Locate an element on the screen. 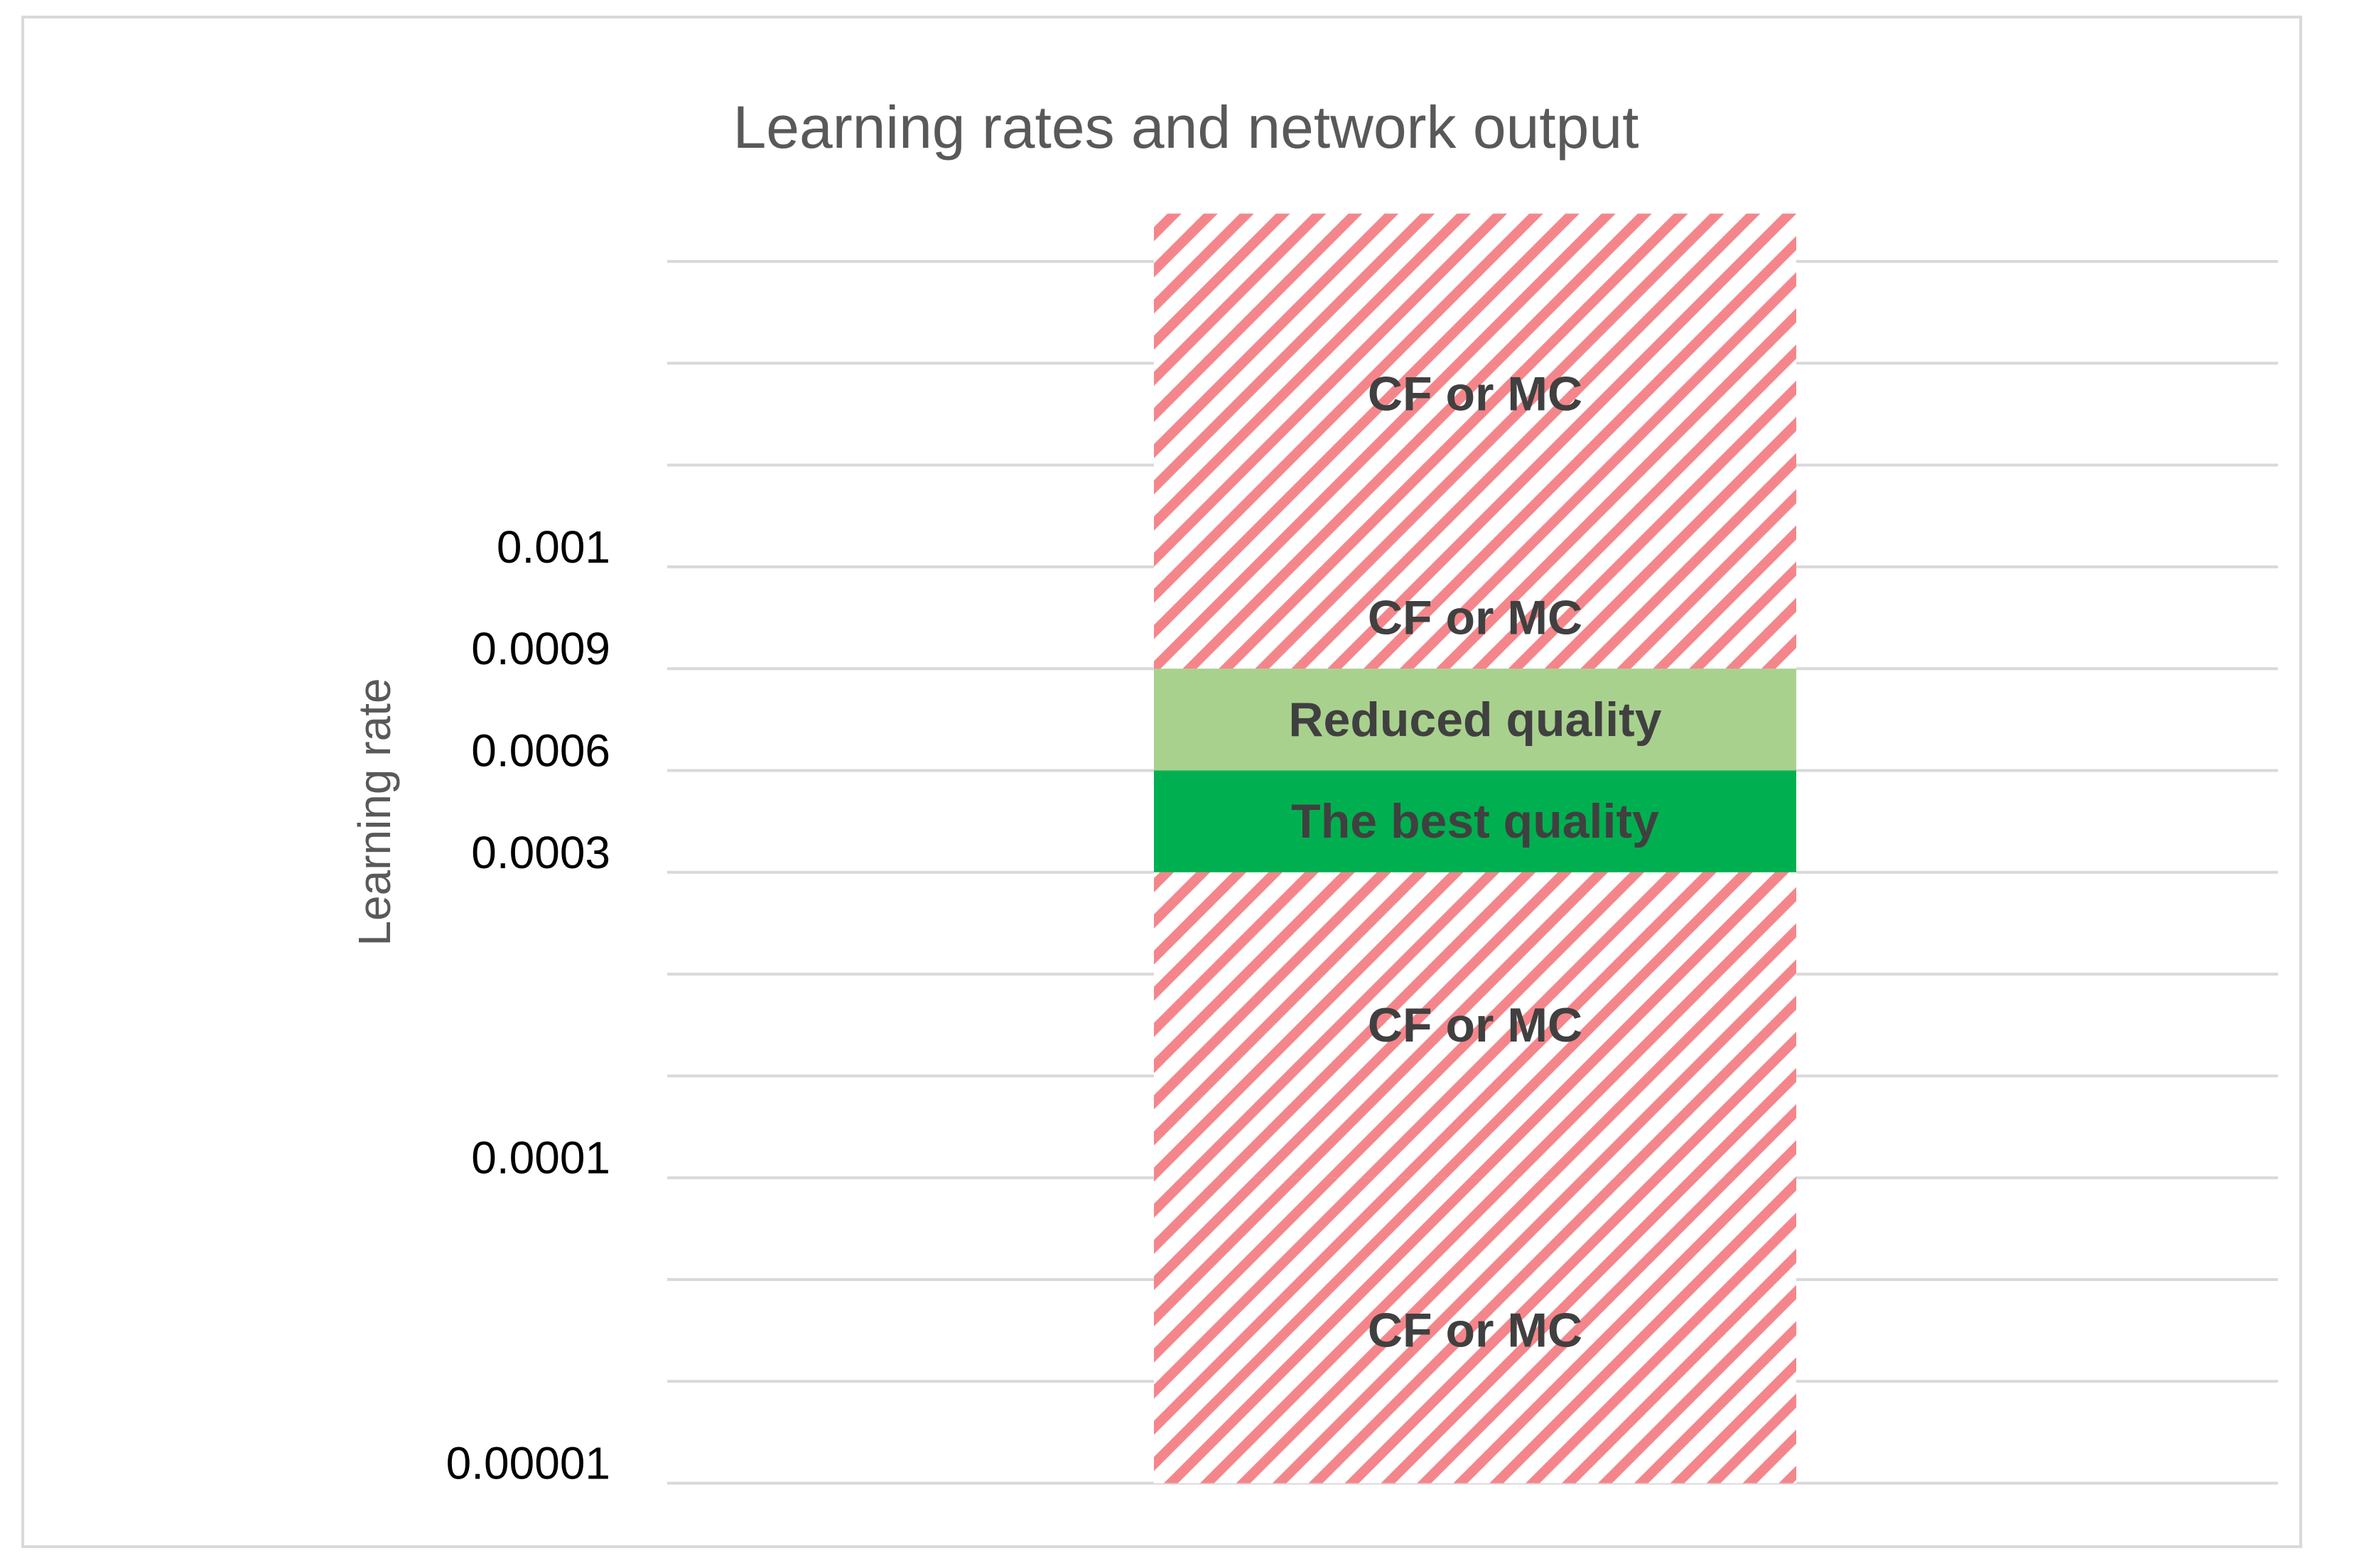 The height and width of the screenshot is (1568, 2359). y-tick-label: 0.0003 is located at coordinates (540, 852).